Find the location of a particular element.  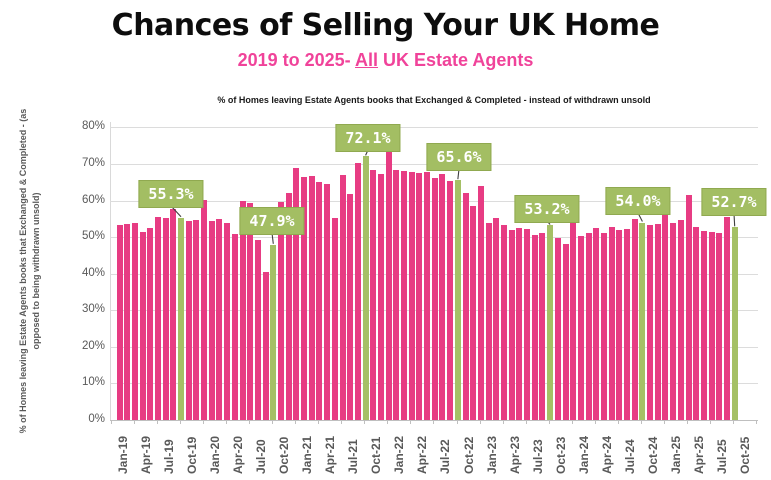

callout-label-Sep-24: 54.0% is located at coordinates (638, 201).